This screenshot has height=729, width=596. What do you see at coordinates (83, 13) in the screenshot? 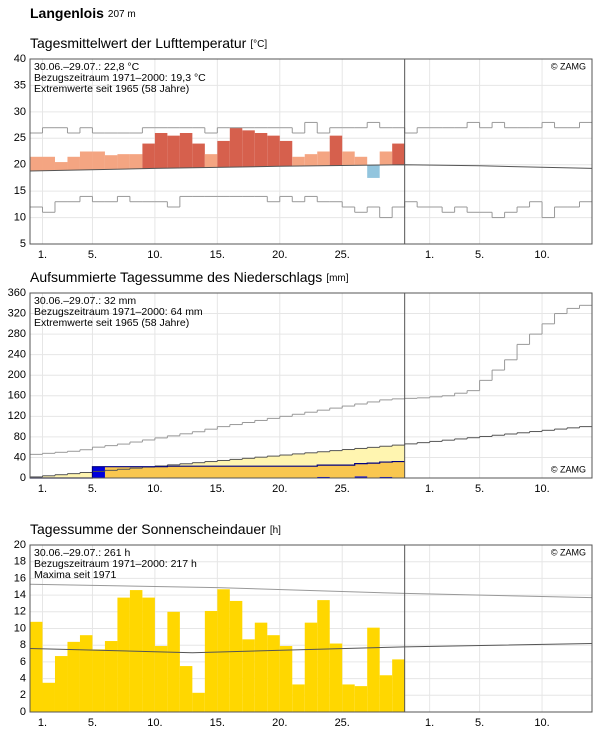
I see `header: Langenlois 207 m` at bounding box center [83, 13].